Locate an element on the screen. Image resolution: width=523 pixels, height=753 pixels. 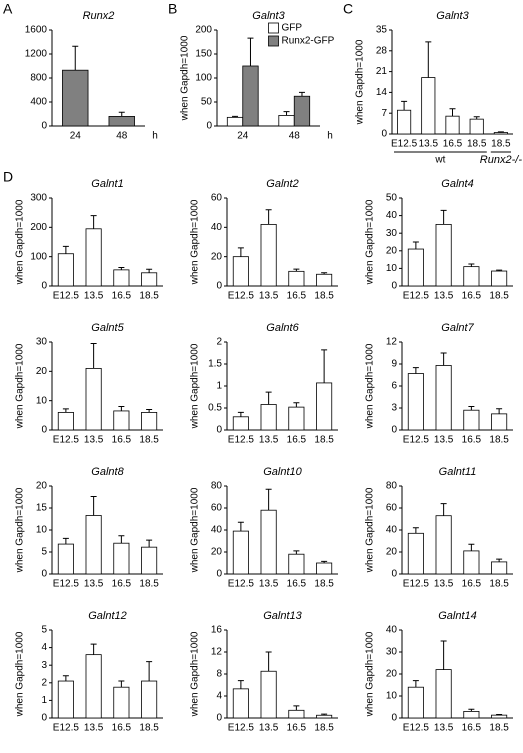
chart-title: Runx2 is located at coordinates (99, 16).